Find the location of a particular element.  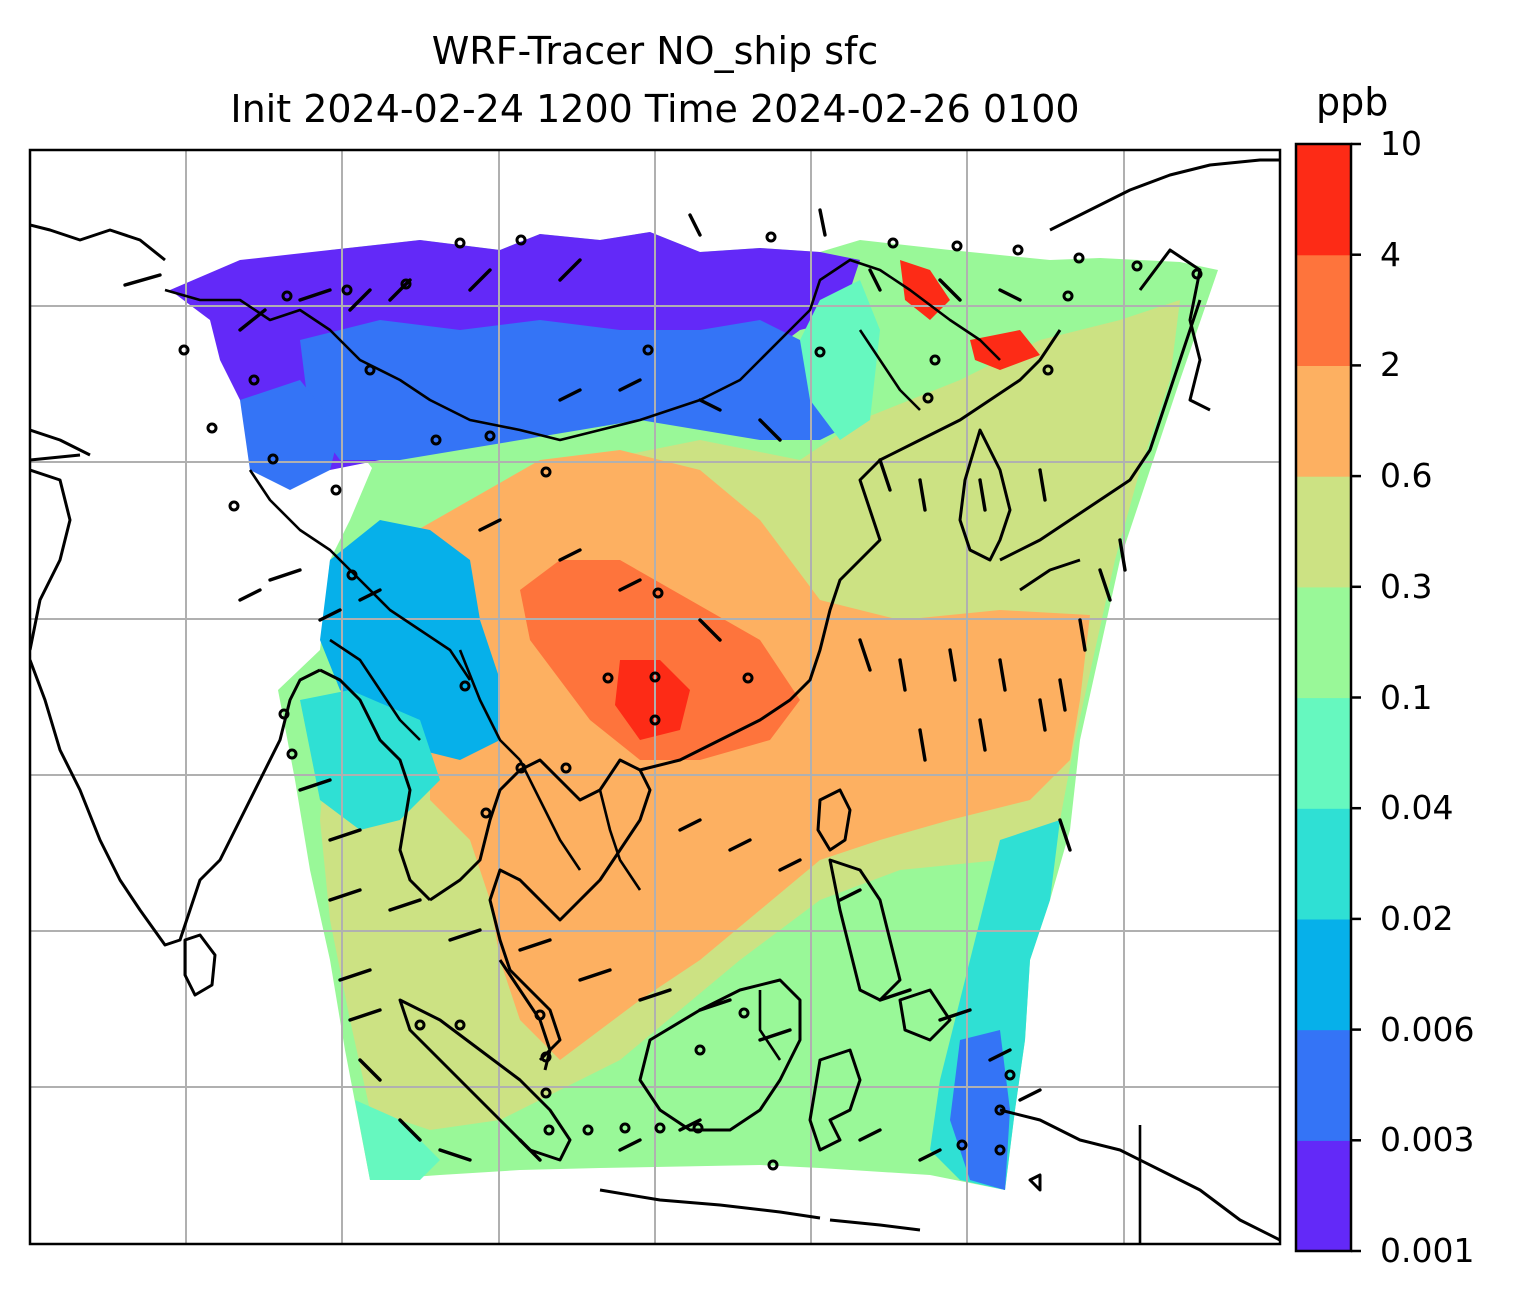

colorbar-tick-label: 0.6 is located at coordinates (1406, 476).